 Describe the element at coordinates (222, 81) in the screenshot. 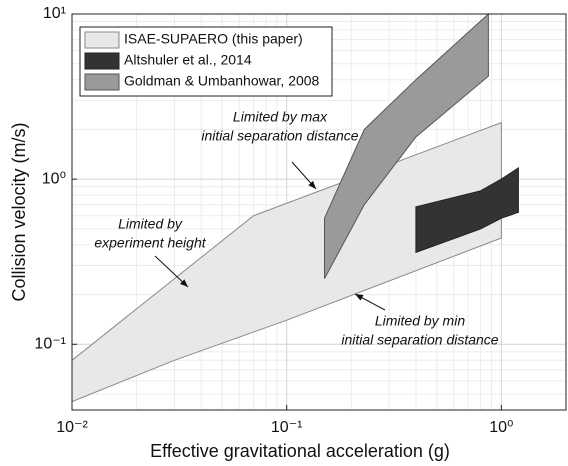

I see `legend-label: Goldman & Umbanhowar, 2008` at that location.